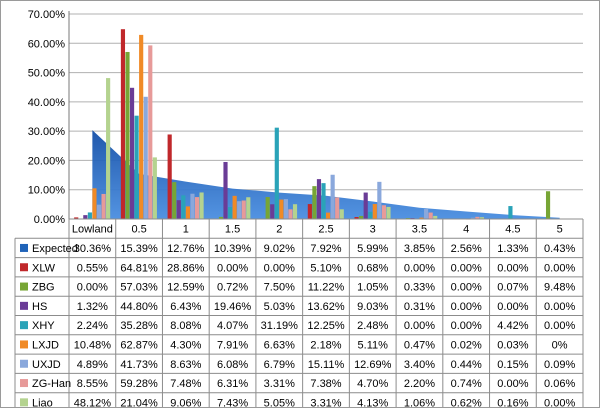 The image size is (600, 408). What do you see at coordinates (47, 161) in the screenshot?
I see `y-tick-label: 20.00%` at bounding box center [47, 161].